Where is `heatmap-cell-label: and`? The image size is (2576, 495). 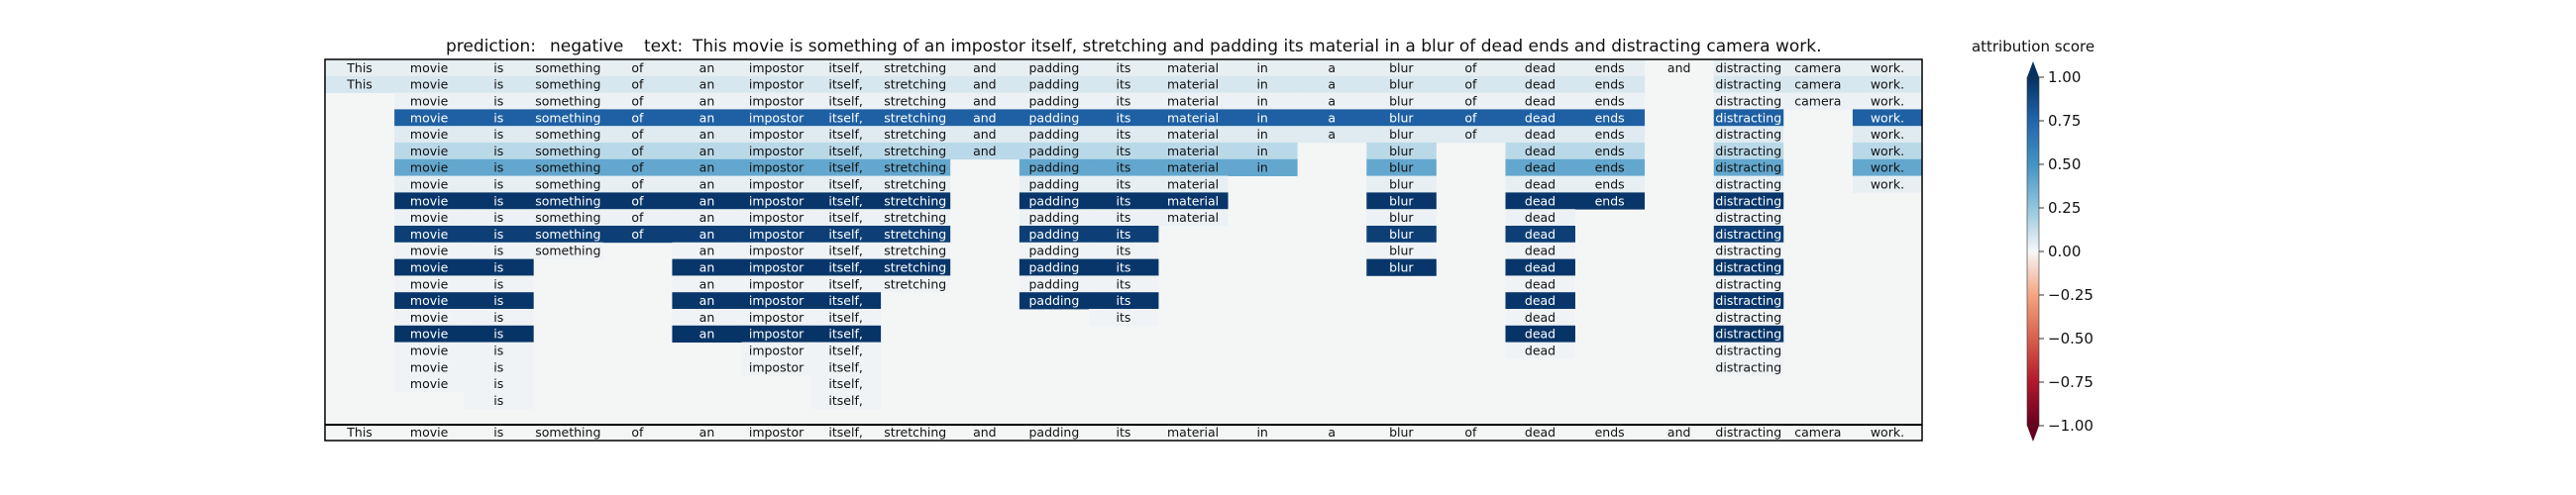
heatmap-cell-label: and is located at coordinates (985, 151).